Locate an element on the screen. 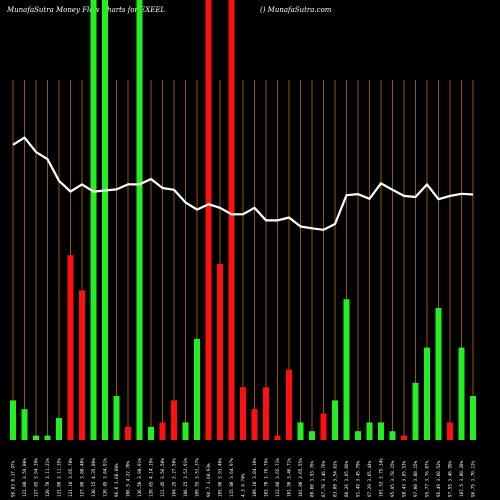 The image size is (500, 500). x-tick-label: 120.70 3.11.21% is located at coordinates (48, 477).